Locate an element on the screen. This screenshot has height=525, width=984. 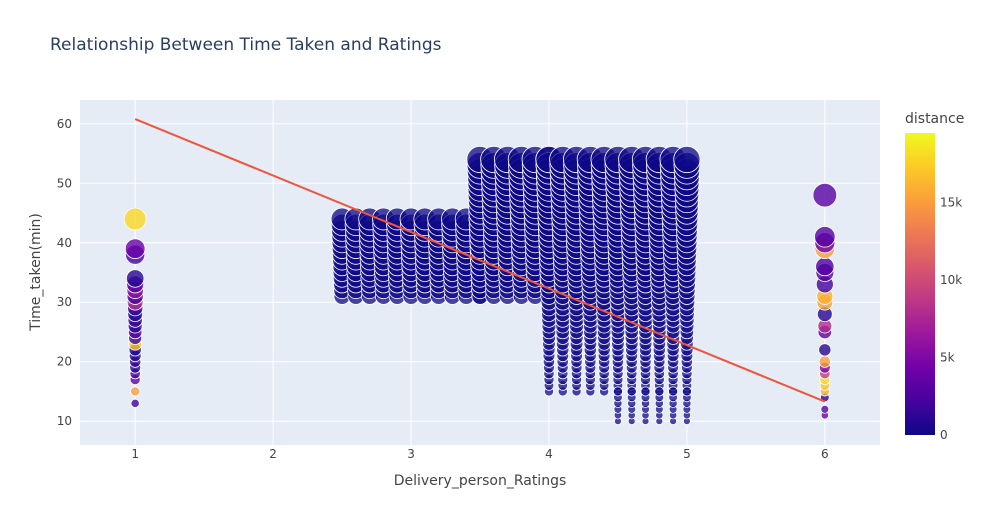
x-tick-label: 3 is located at coordinates (411, 454).